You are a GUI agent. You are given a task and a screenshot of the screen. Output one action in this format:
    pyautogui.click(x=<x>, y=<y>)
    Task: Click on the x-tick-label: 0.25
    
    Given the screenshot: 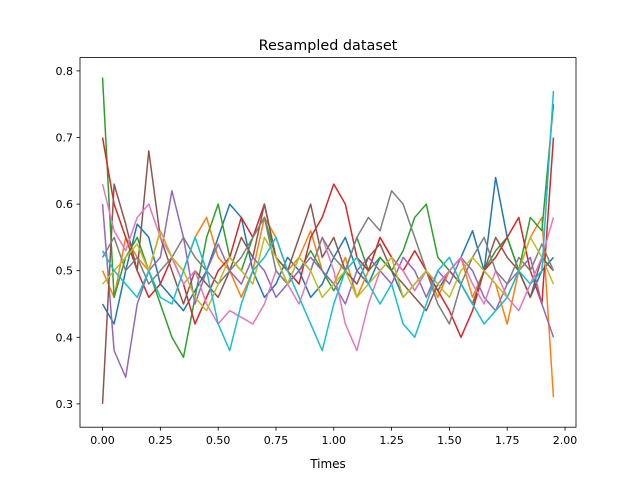 What is the action you would take?
    pyautogui.click(x=160, y=440)
    